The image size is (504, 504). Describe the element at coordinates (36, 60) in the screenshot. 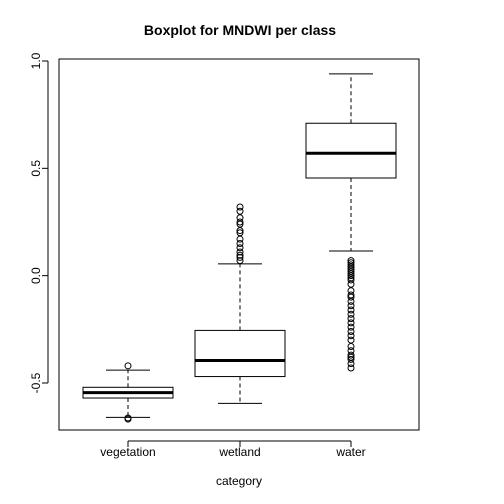

I see `y-tick-label: 1.0` at that location.